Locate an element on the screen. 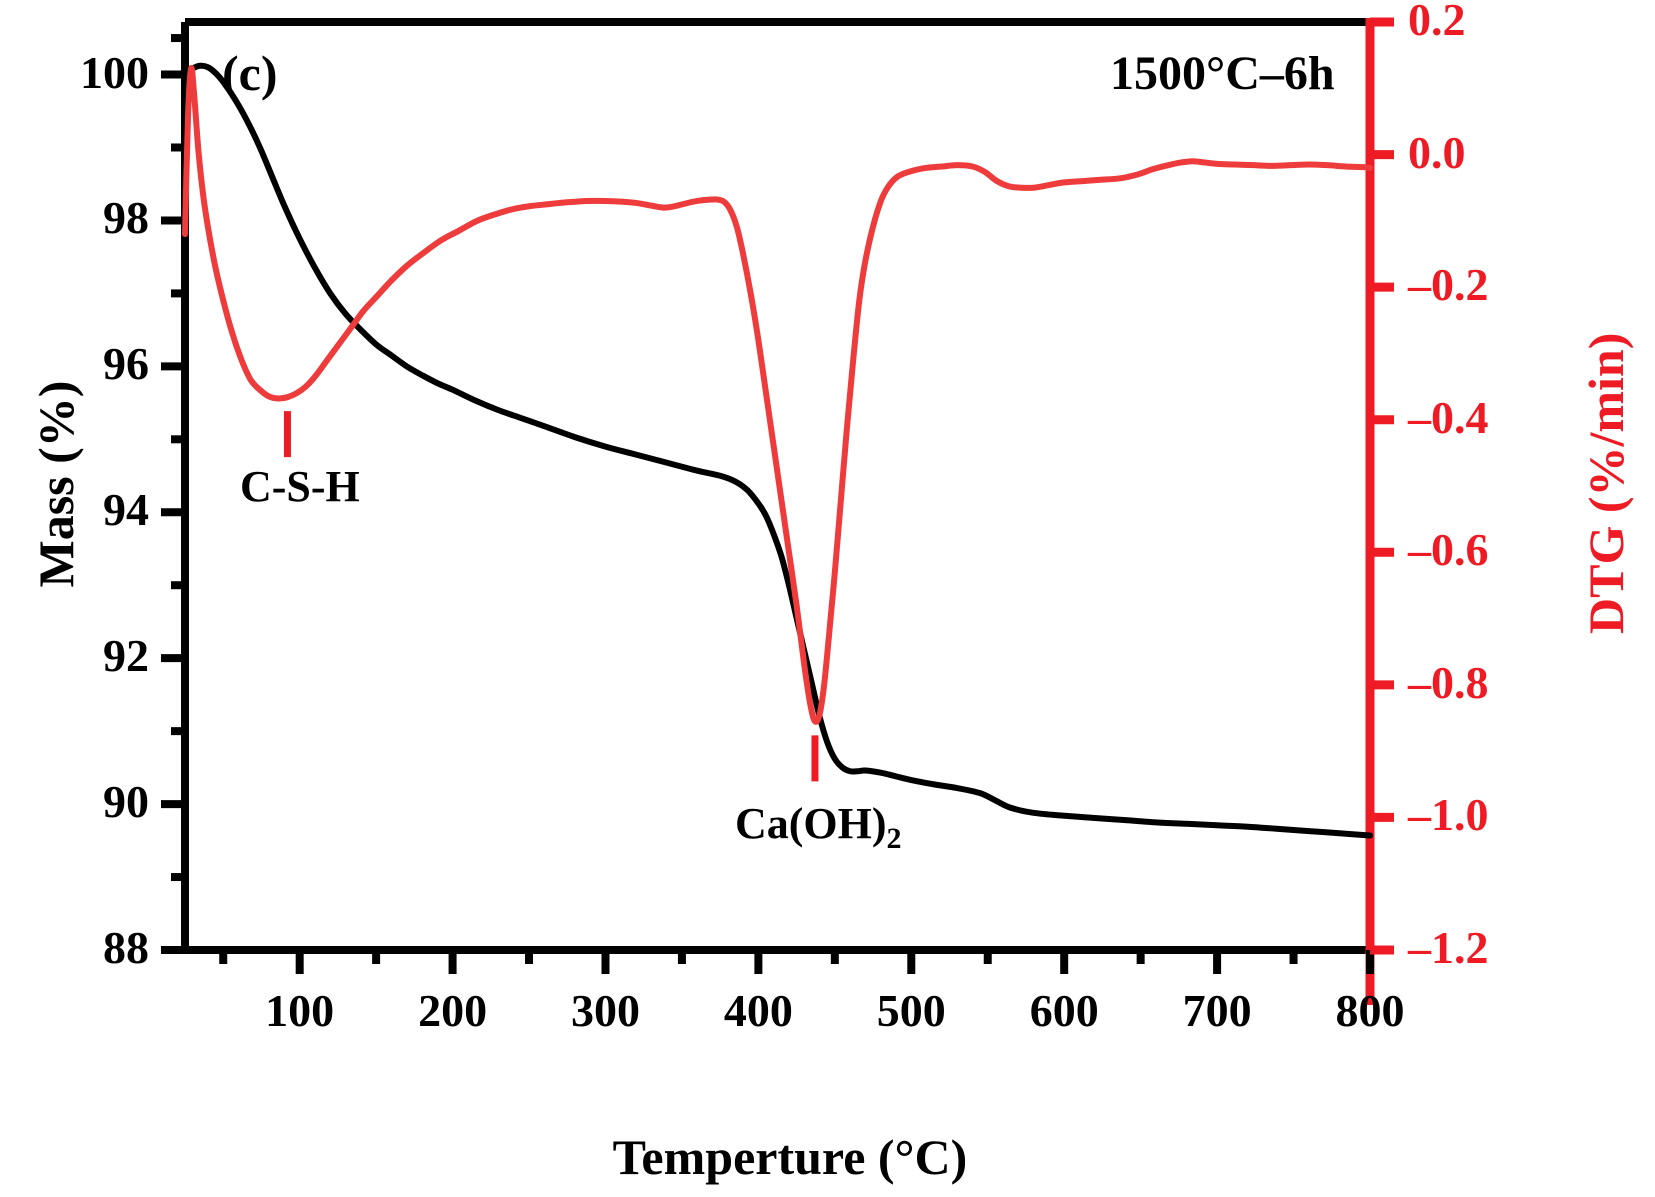  x-tick-label: 200 is located at coordinates (453, 1010).